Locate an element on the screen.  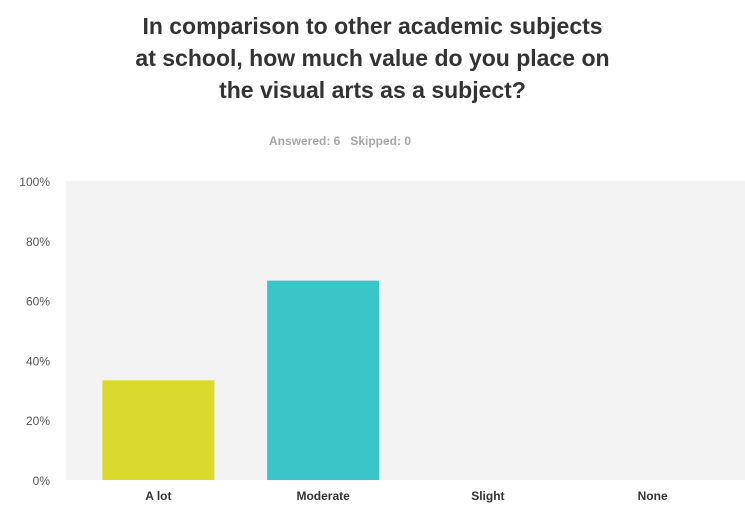
response-stats: Answered: 6 Skipped: 0 is located at coordinates (340, 141).